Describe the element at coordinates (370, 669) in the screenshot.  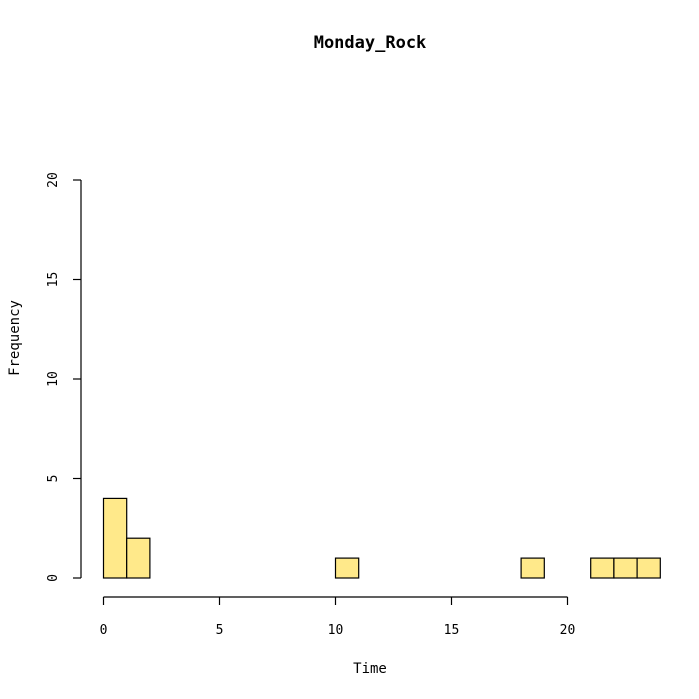
I see `x-axis-label: Time` at that location.